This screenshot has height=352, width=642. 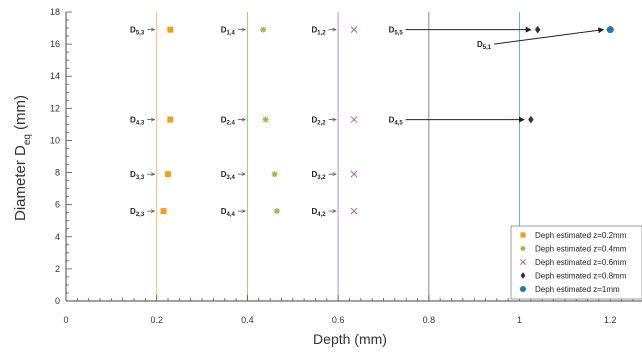 I want to click on annotation-label: D5,1, so click(x=484, y=45).